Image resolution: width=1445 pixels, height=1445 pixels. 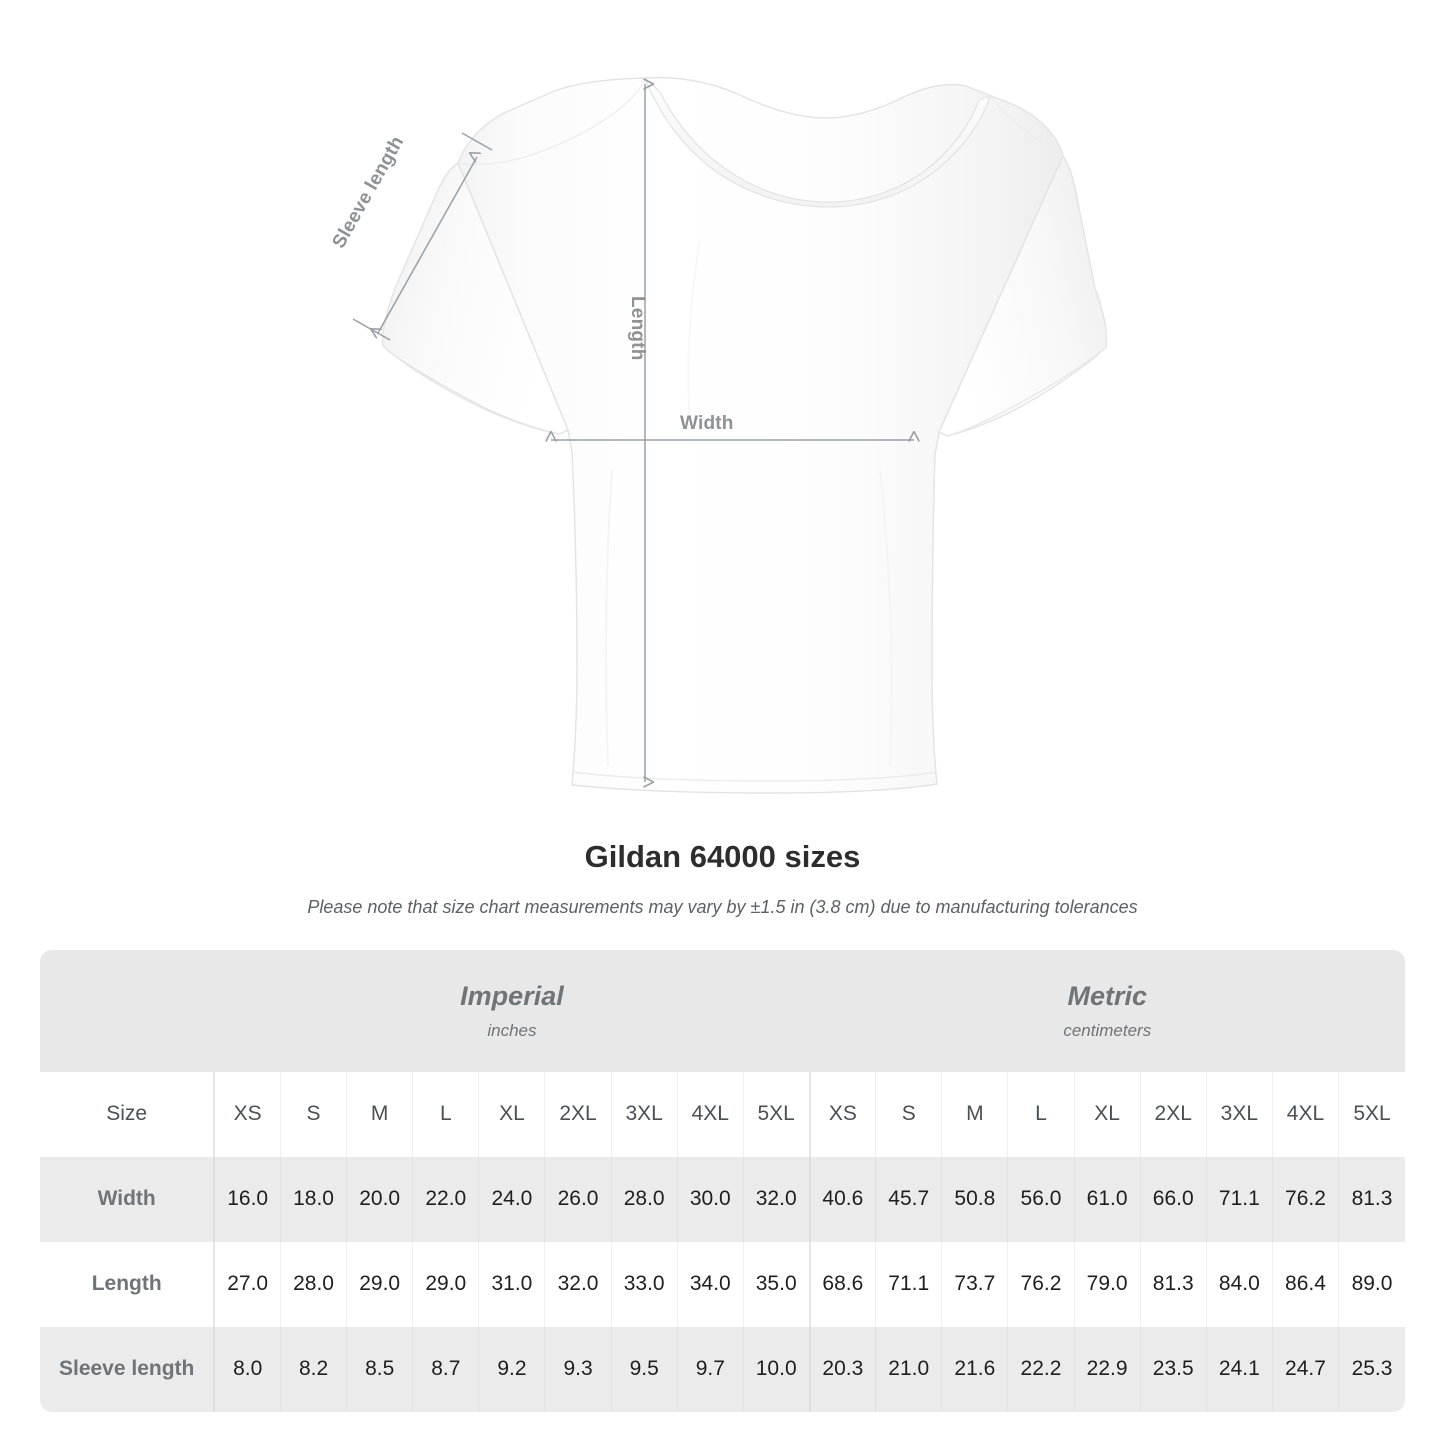 What do you see at coordinates (842, 1369) in the screenshot?
I see `cell-sleeve-metric-xs: 20.3` at bounding box center [842, 1369].